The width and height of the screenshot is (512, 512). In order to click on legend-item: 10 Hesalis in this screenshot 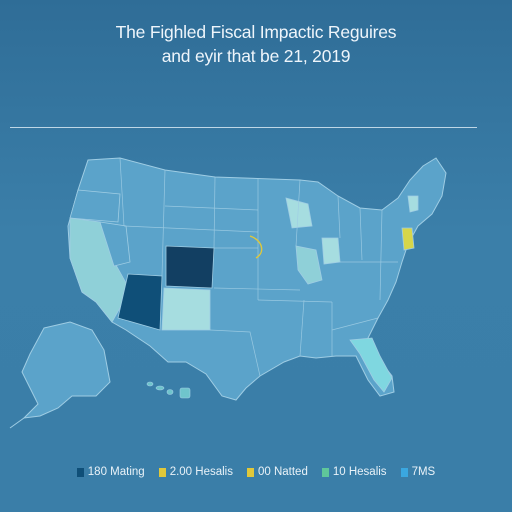, I will do `click(354, 472)`.